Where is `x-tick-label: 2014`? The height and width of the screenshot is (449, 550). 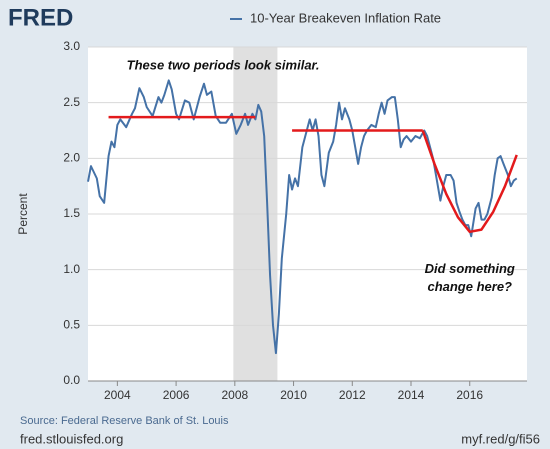 x-tick-label: 2014 is located at coordinates (411, 395).